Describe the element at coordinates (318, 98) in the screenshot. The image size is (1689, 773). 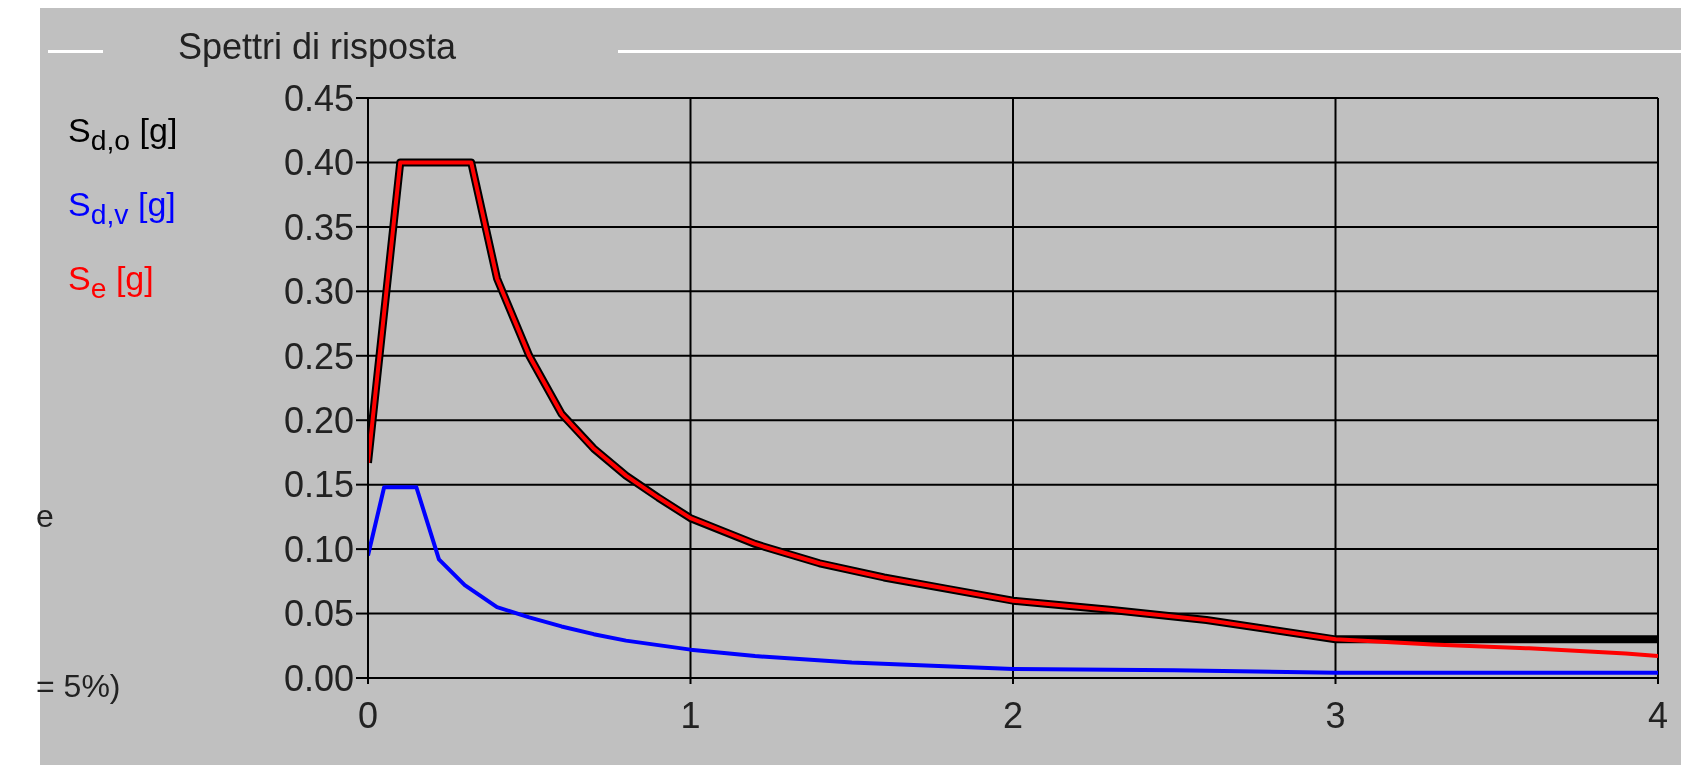
I see `y-tick-label: 0.45` at that location.